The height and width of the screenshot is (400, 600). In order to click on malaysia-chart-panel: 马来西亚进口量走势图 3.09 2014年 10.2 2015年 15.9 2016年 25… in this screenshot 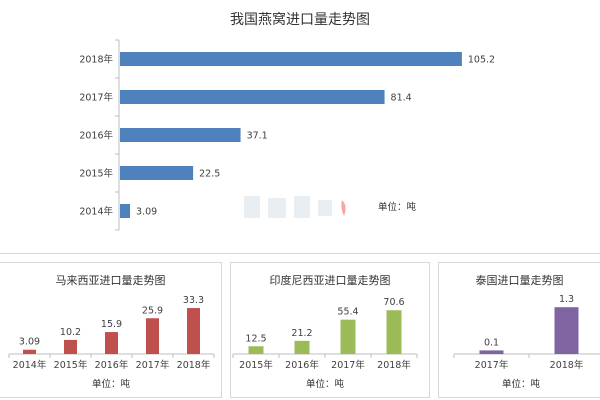, I will do `click(111, 330)`.